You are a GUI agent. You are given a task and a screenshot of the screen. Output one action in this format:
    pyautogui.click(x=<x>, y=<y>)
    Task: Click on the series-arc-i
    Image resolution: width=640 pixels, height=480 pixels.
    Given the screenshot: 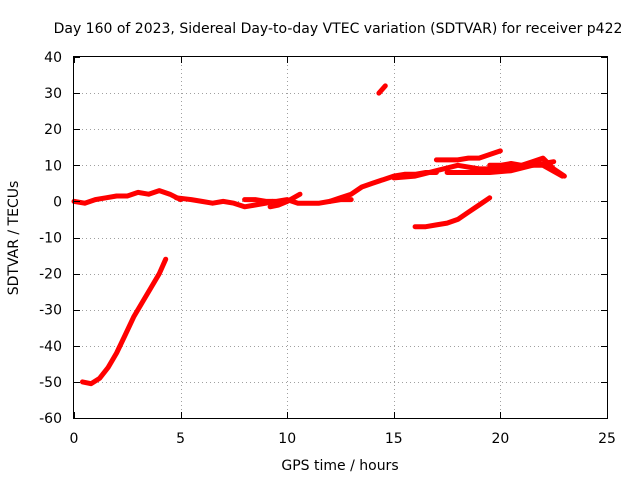 What is the action you would take?
    pyautogui.click(x=468, y=155)
    